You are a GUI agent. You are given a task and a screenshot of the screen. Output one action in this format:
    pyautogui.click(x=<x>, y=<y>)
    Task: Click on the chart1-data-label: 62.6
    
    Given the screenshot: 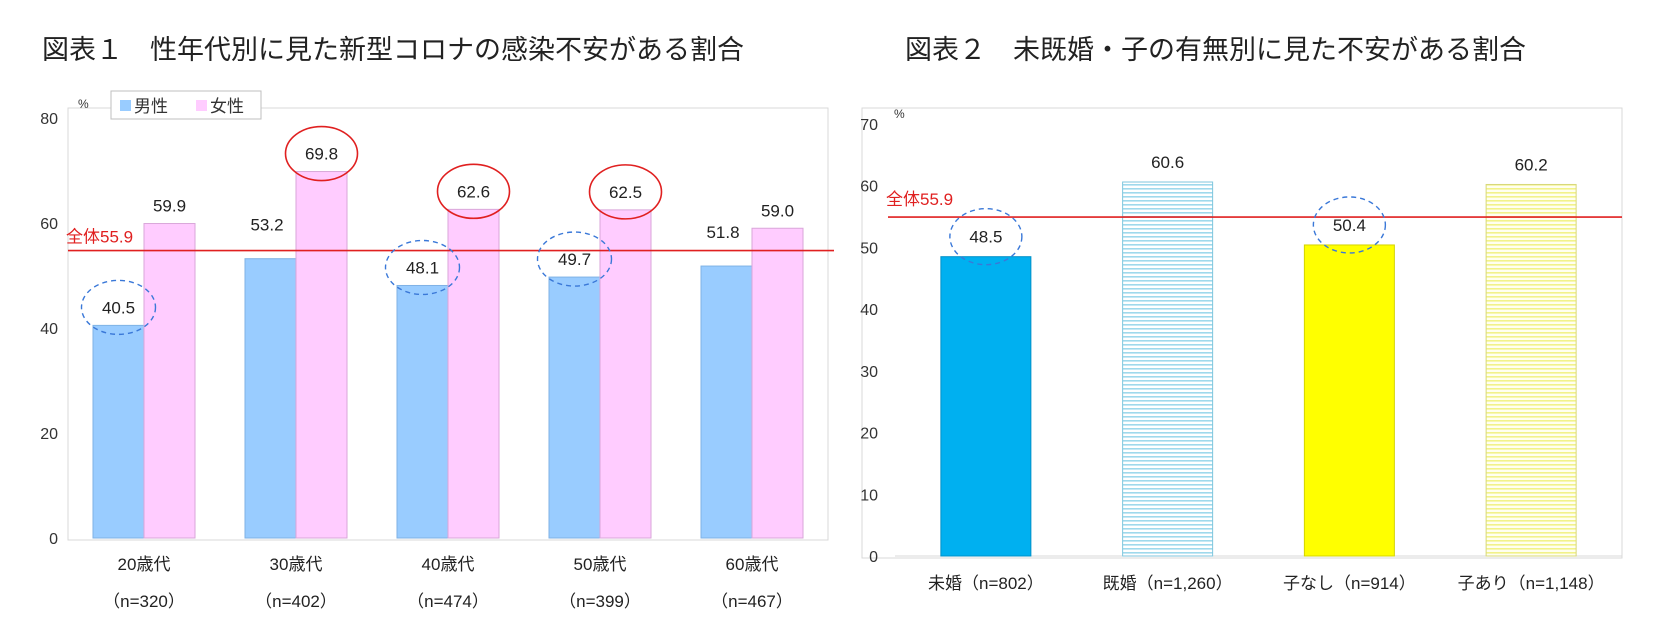 What is the action you would take?
    pyautogui.click(x=473, y=191)
    